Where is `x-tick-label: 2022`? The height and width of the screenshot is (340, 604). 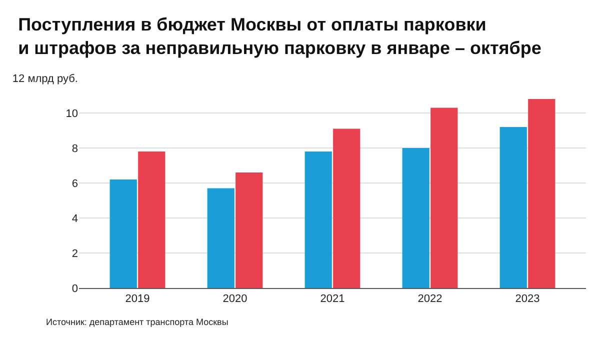 x-tick-label: 2022 is located at coordinates (430, 299).